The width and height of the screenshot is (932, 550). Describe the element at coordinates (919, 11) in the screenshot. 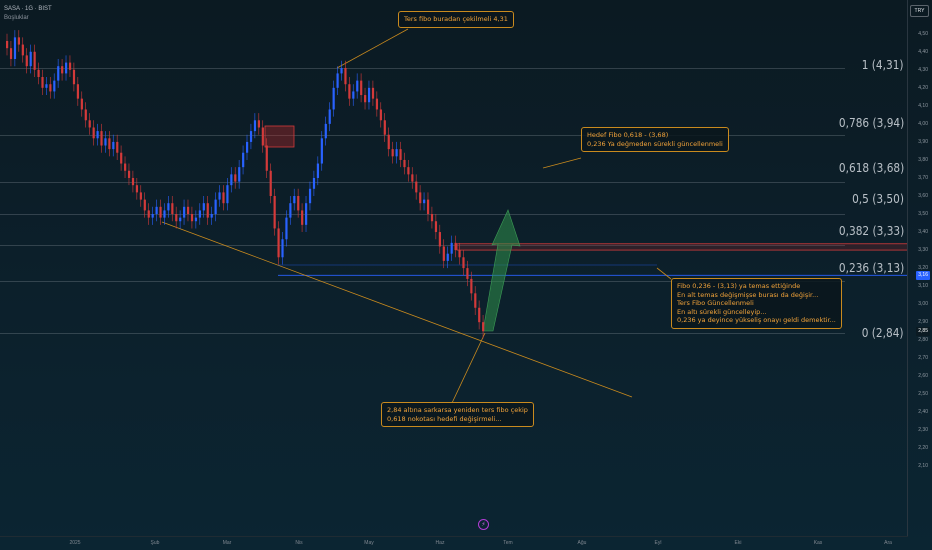

I see `currency-button: TRY` at that location.